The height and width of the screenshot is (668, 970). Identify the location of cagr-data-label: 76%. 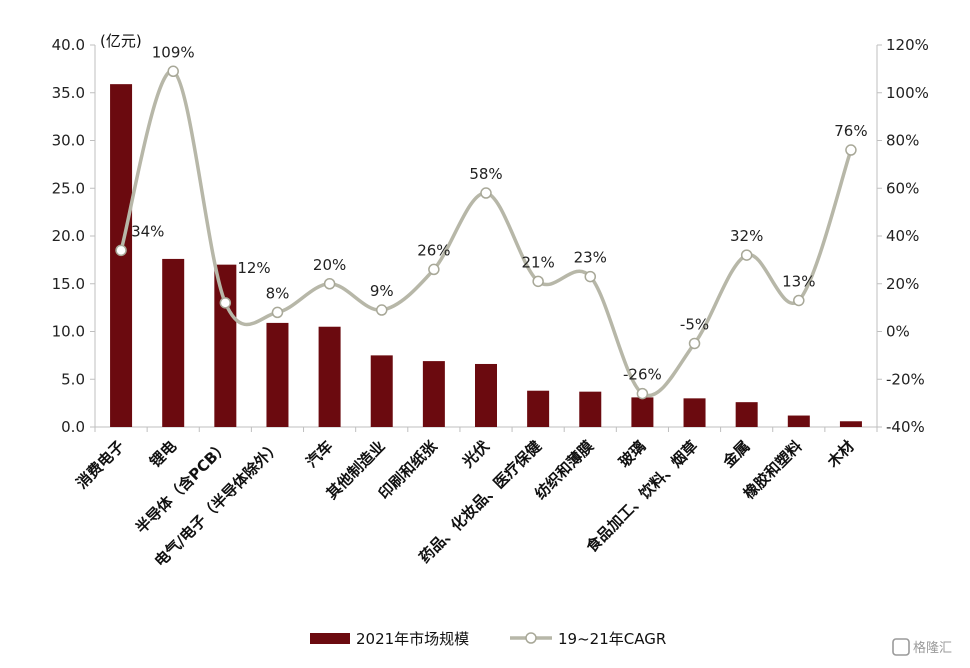
(850, 131).